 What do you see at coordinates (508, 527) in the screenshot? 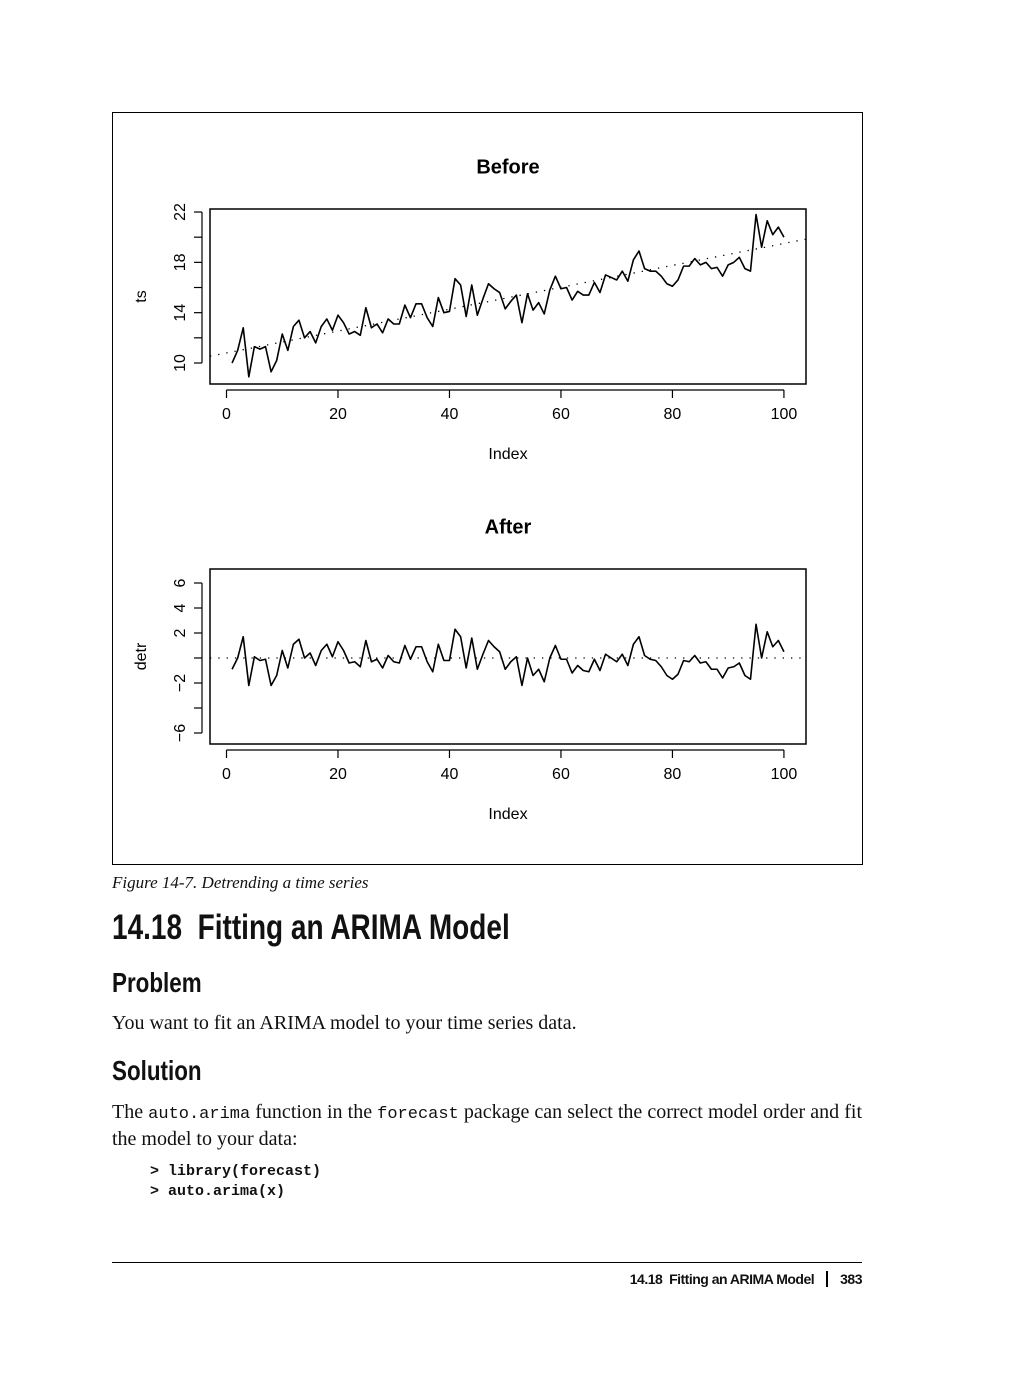
I see `chart-title: After` at bounding box center [508, 527].